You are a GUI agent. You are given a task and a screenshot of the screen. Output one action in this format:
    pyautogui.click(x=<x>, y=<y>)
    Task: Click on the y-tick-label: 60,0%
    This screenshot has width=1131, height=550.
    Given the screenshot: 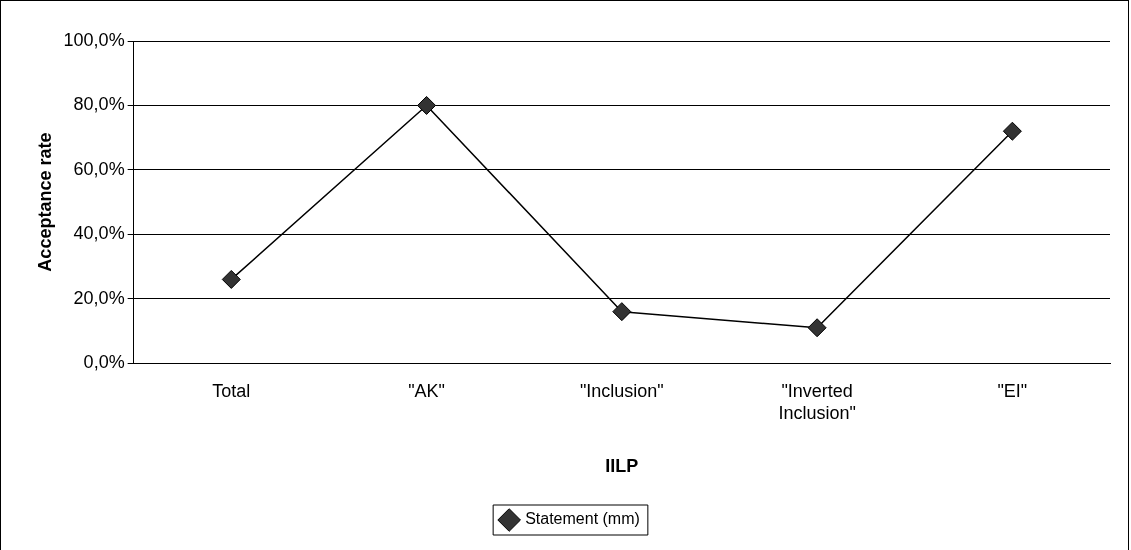 What is the action you would take?
    pyautogui.click(x=99, y=168)
    